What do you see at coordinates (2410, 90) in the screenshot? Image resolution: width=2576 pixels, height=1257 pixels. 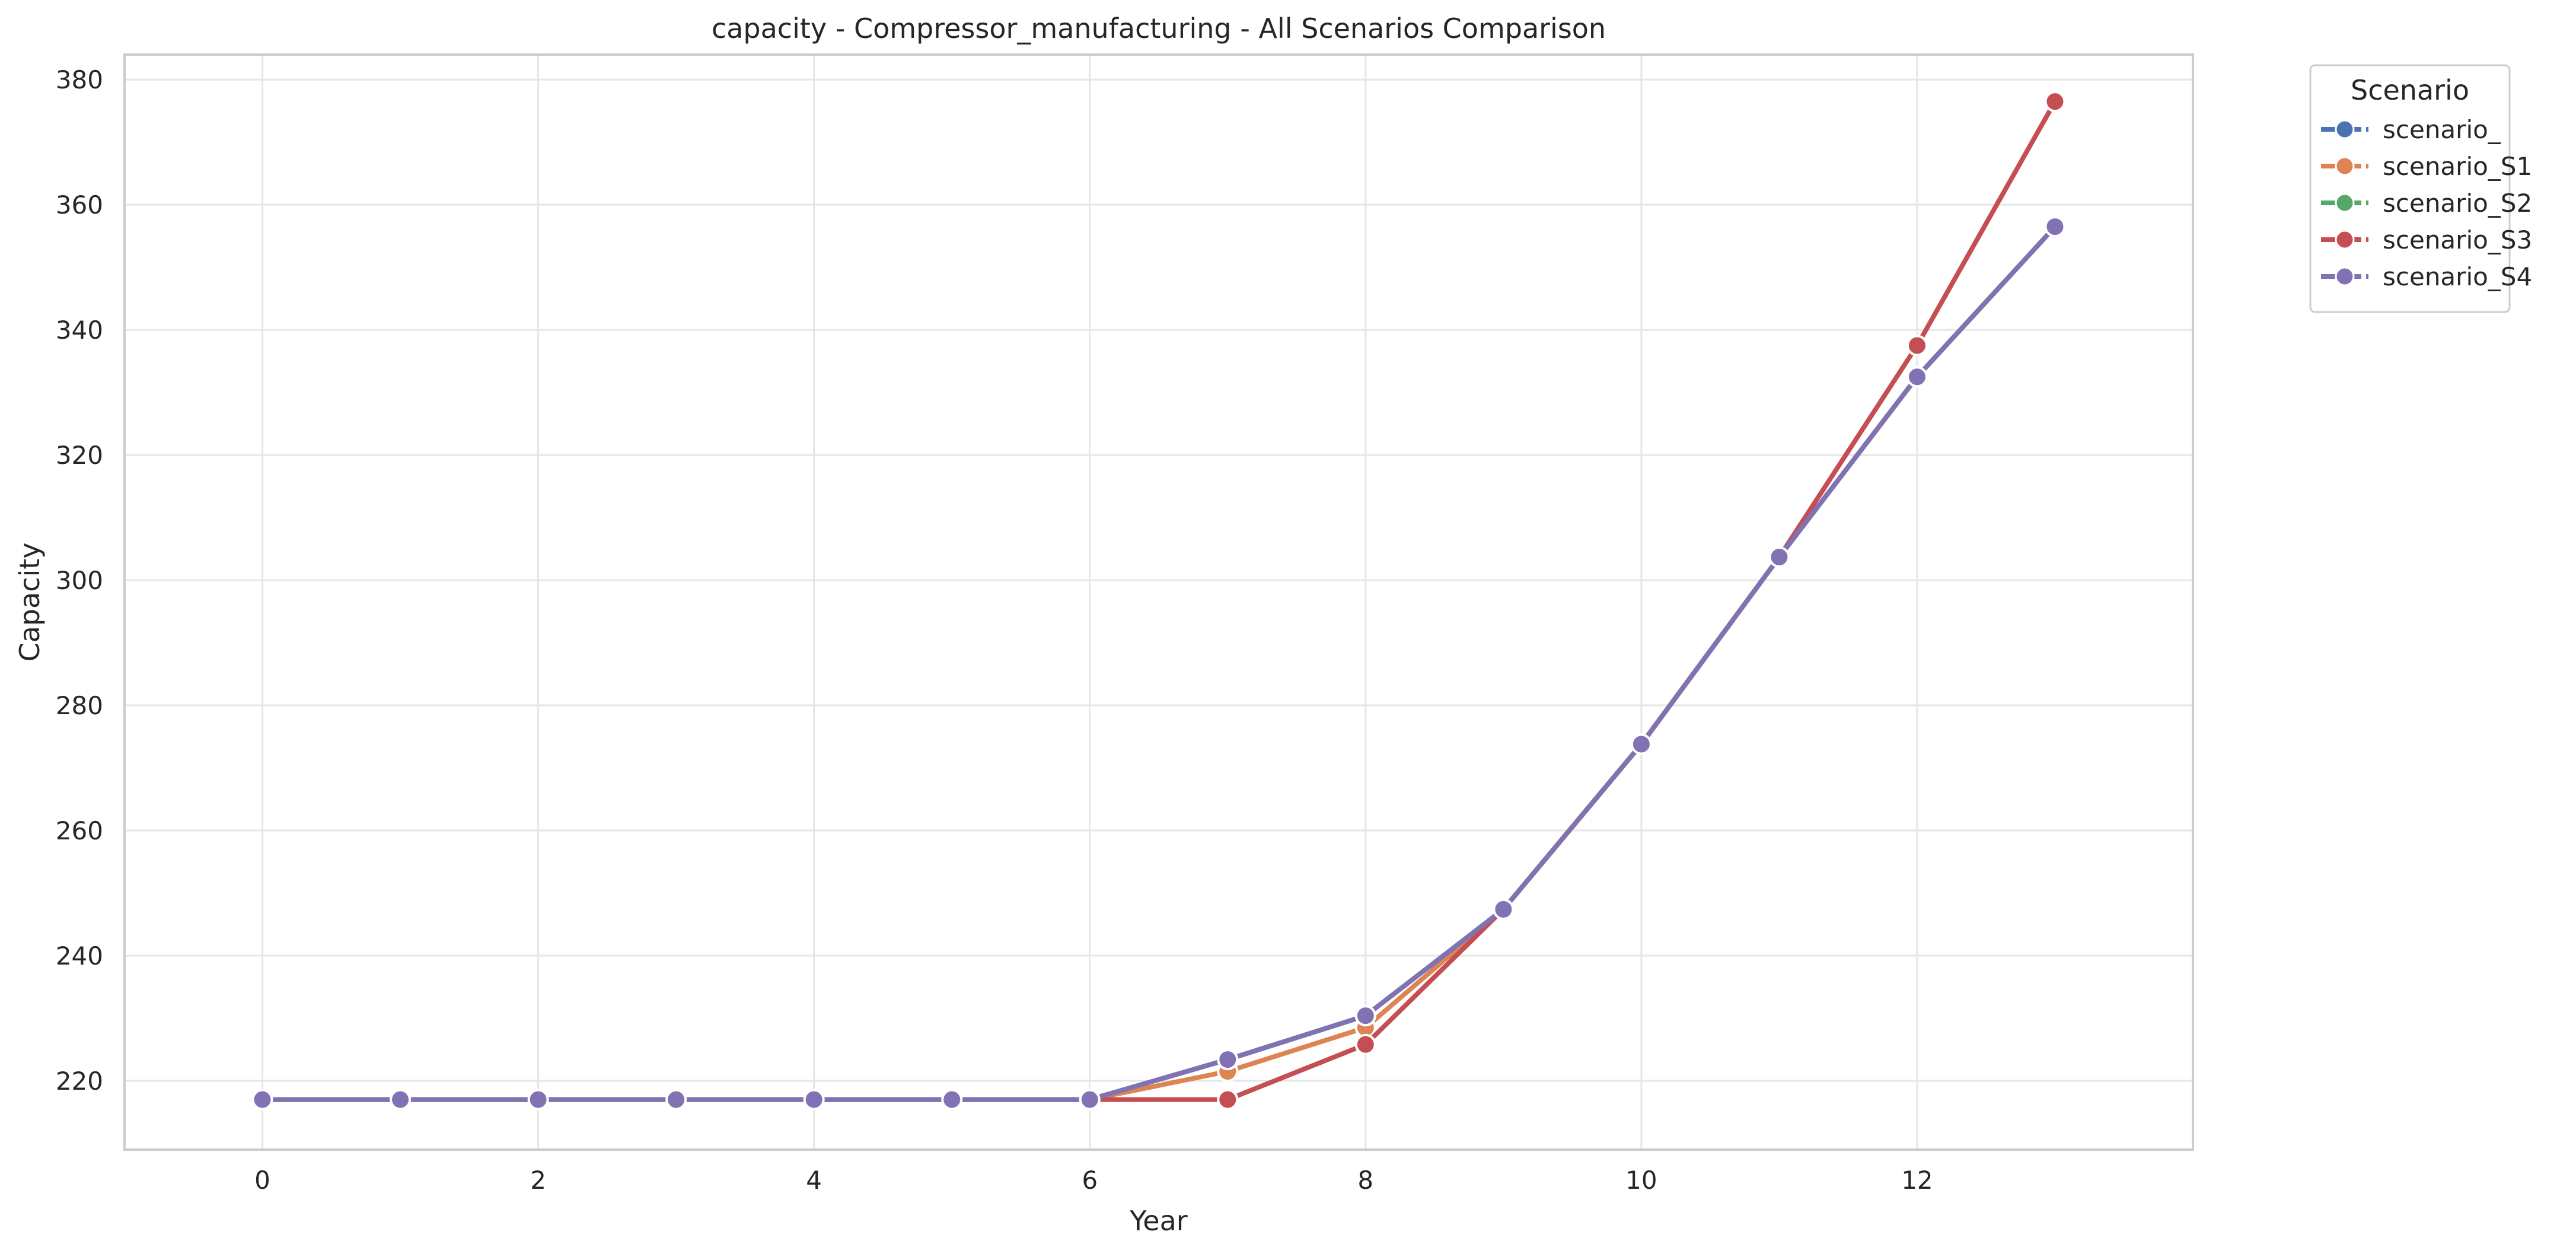 I see `legend-title: Scenario` at bounding box center [2410, 90].